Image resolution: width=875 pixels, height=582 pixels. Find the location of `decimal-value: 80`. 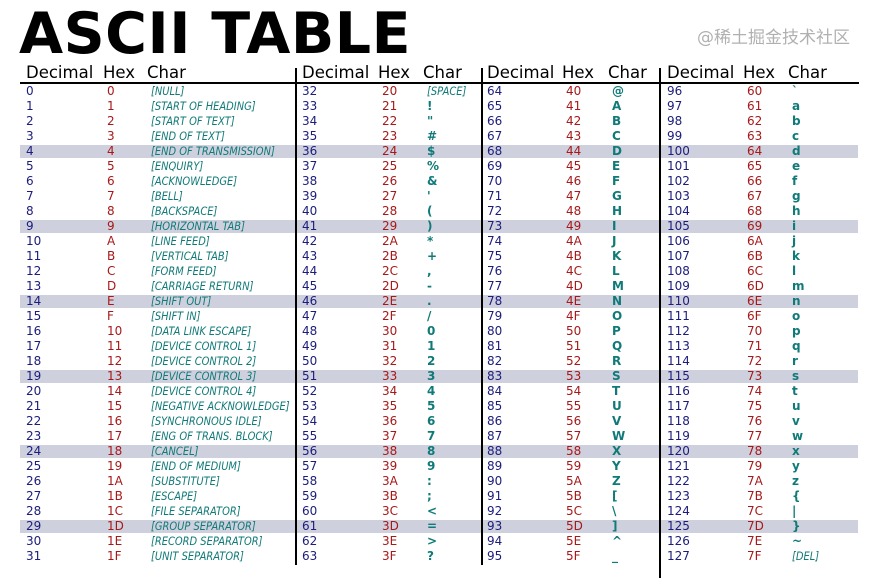

decimal-value: 80 is located at coordinates (495, 331).